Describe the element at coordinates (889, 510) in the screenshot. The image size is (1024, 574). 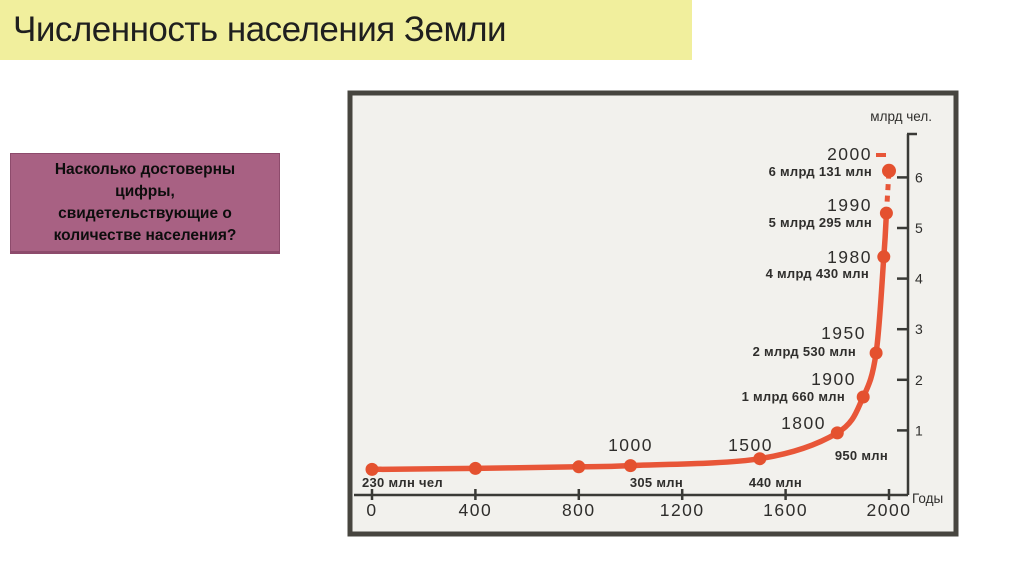
I see `x-tick-label: 2000` at that location.